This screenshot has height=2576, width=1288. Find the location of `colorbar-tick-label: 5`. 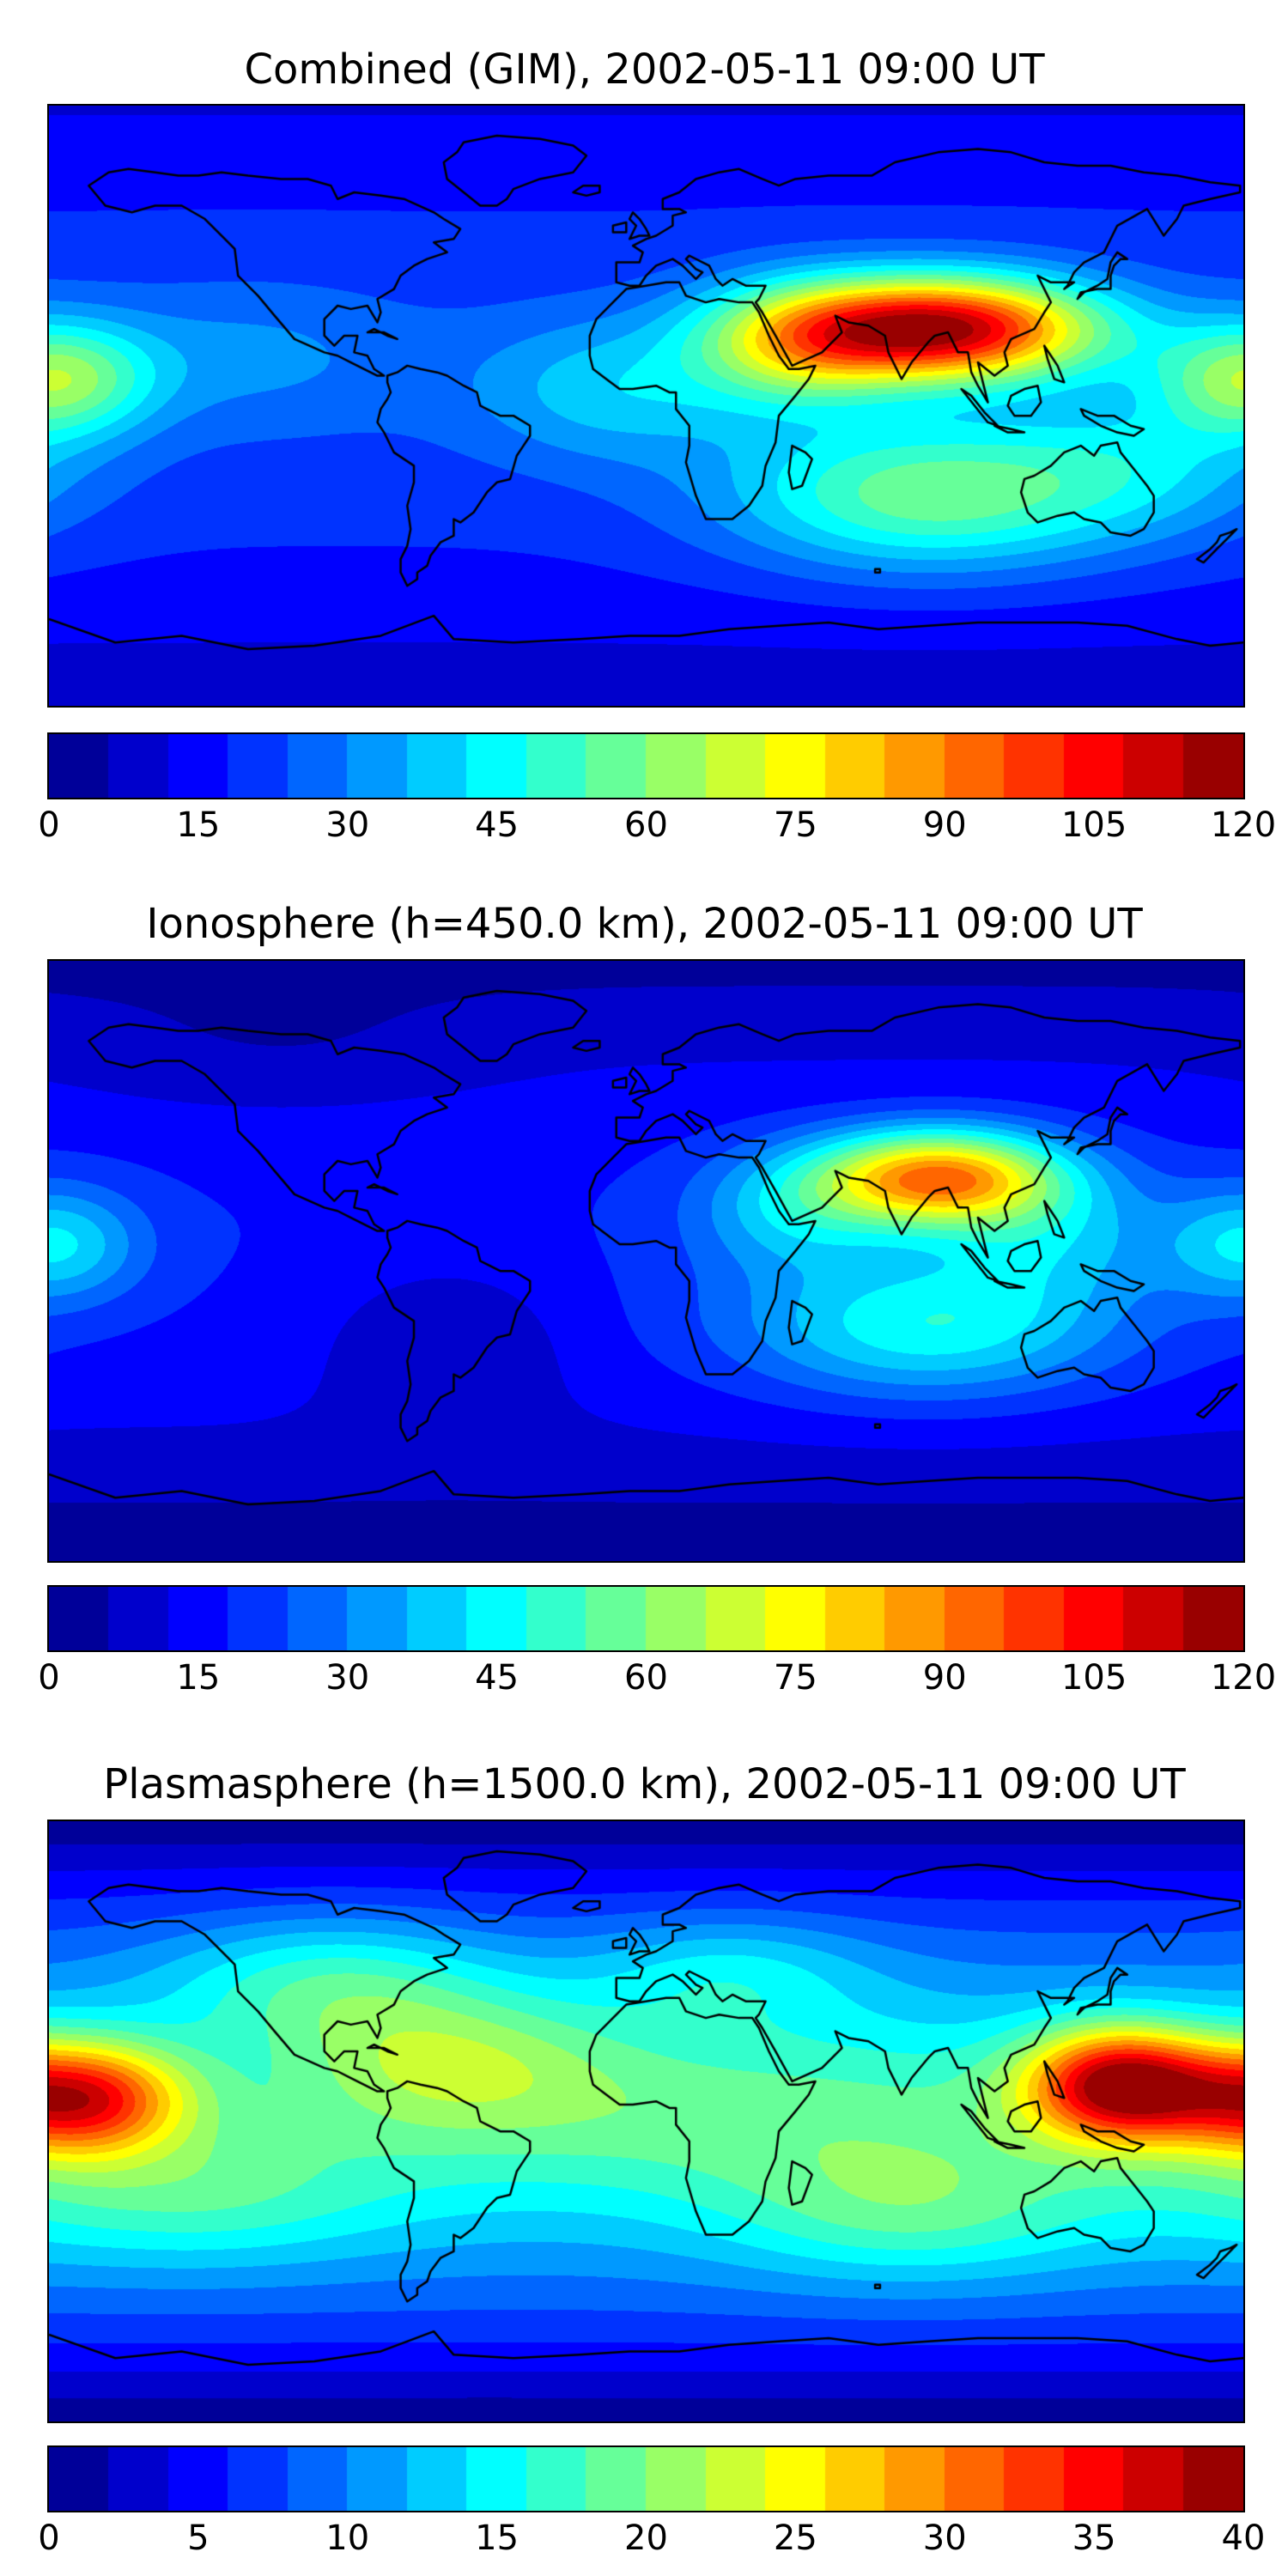

colorbar-tick-label: 5 is located at coordinates (198, 2538).